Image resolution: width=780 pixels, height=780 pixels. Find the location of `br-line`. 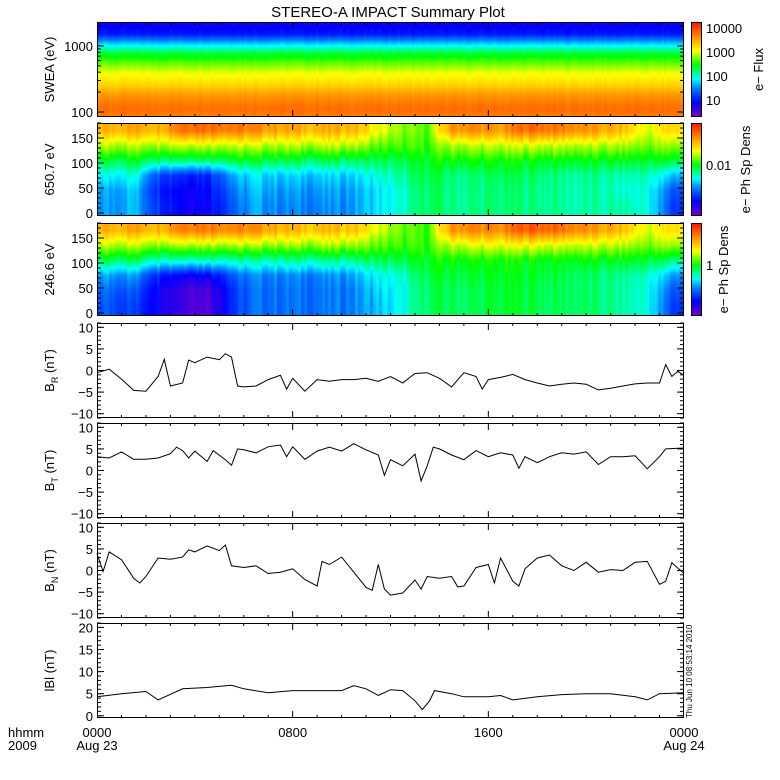

br-line is located at coordinates (390, 372).